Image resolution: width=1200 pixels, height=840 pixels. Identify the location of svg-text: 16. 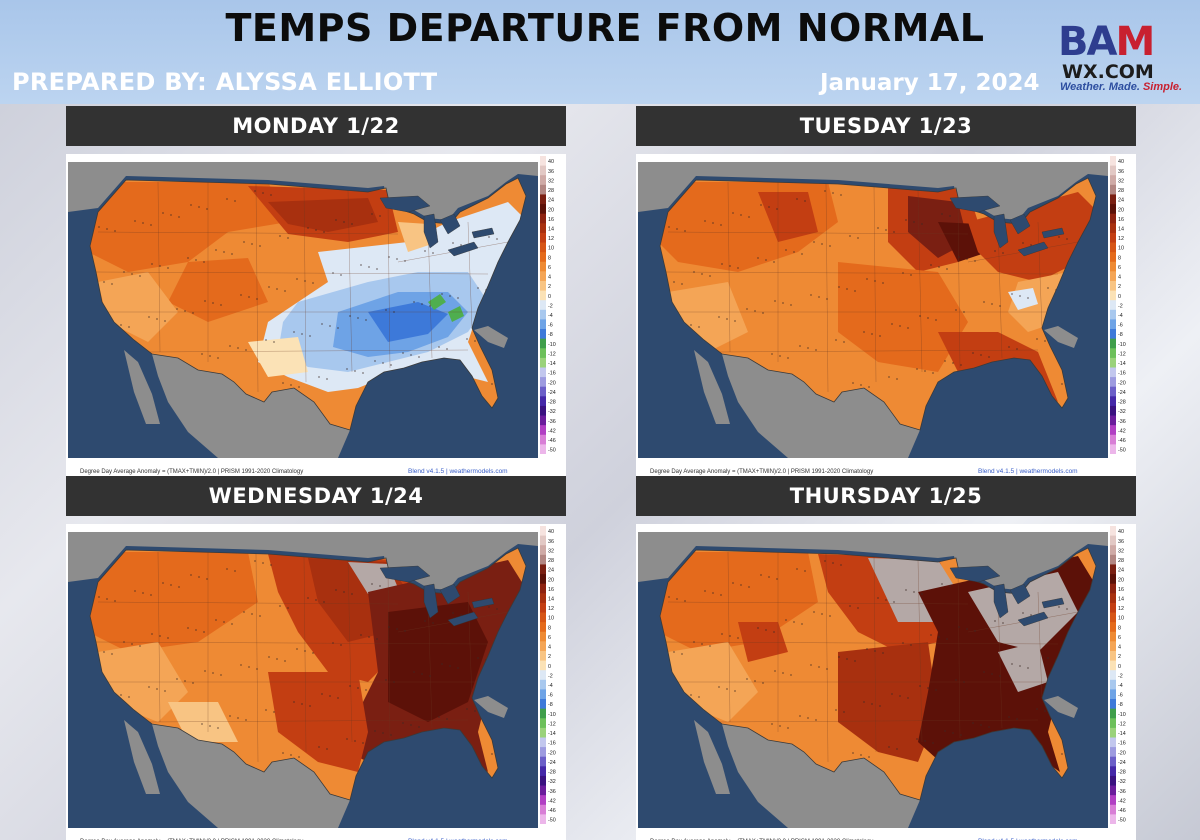
(551, 220).